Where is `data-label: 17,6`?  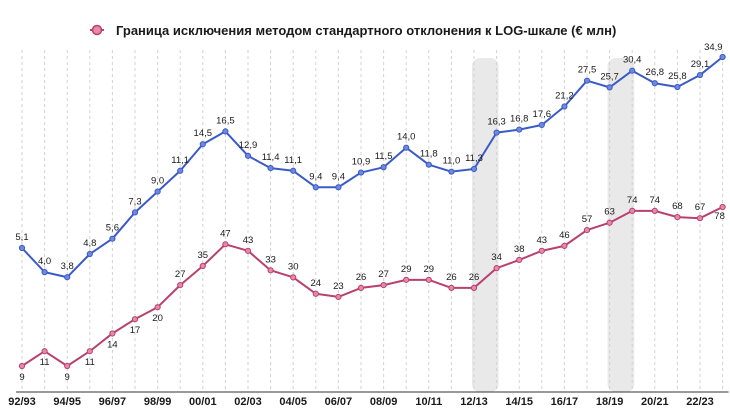 data-label: 17,6 is located at coordinates (542, 114).